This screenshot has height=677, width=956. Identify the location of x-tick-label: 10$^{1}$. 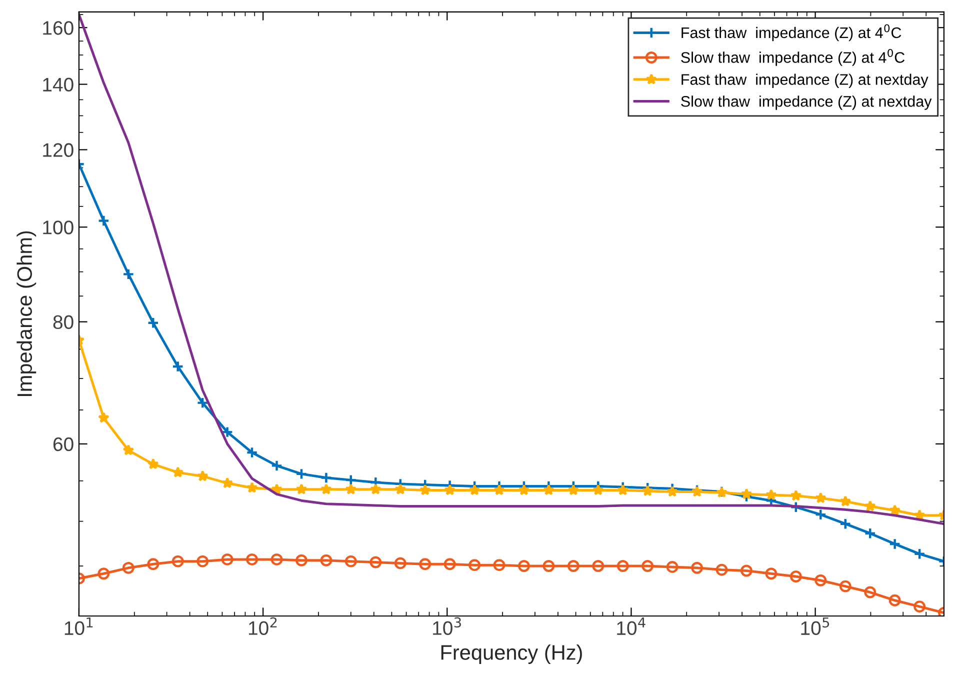
(78, 626).